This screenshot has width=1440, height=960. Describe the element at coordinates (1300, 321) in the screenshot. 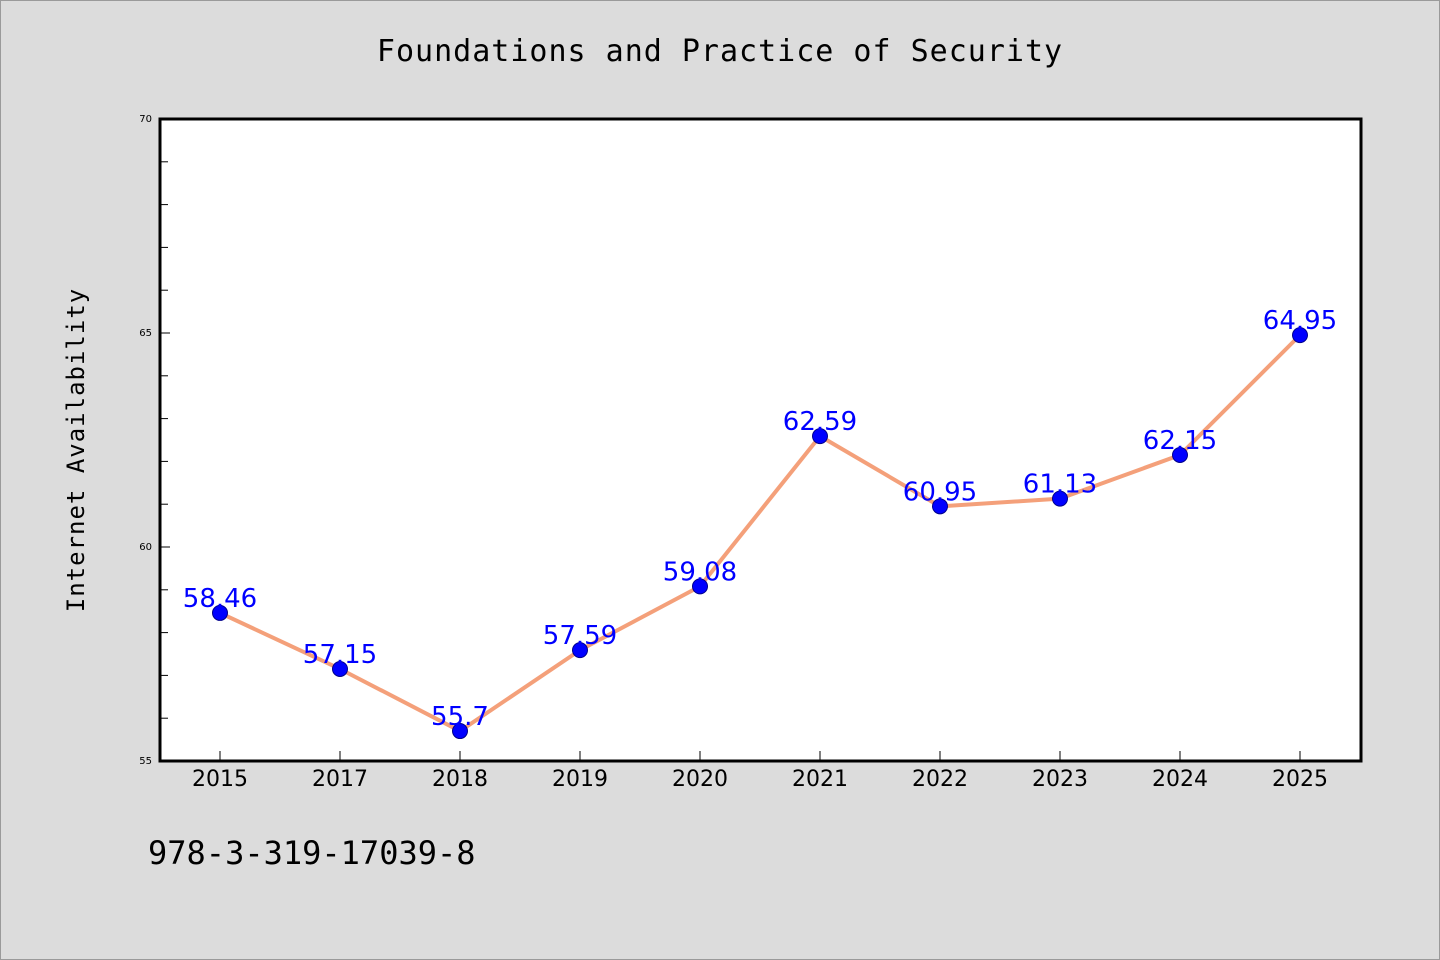

I see `data-label: 64.95` at that location.